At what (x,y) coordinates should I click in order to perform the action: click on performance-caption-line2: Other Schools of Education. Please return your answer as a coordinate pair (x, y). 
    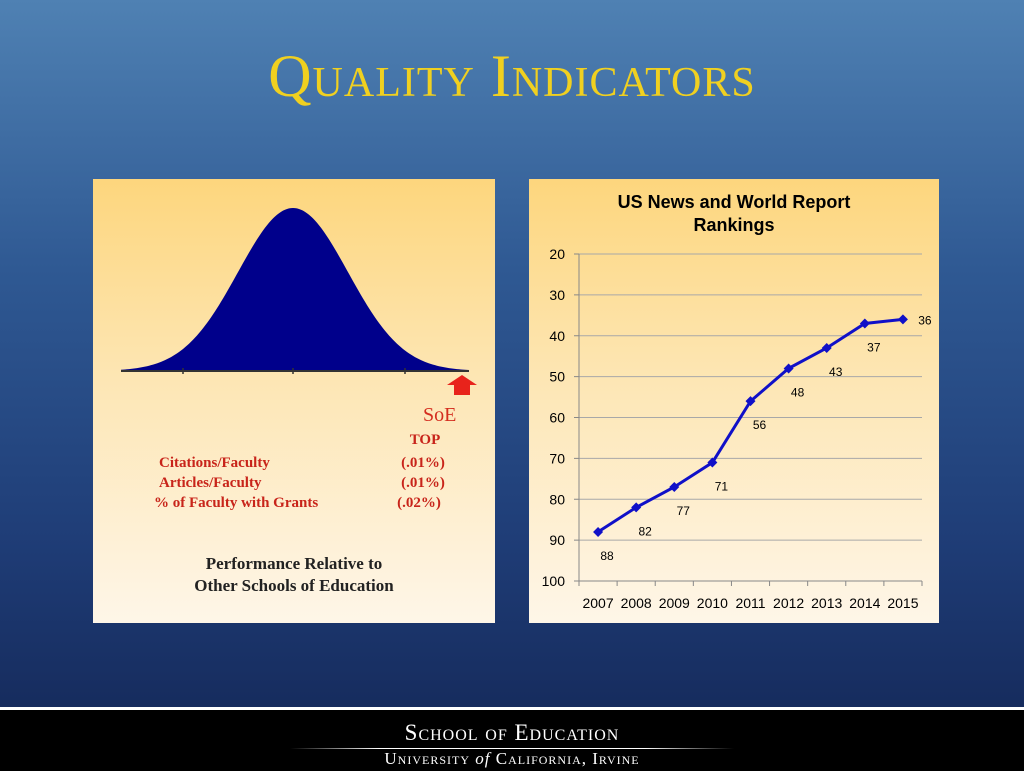
    Looking at the image, I should click on (294, 585).